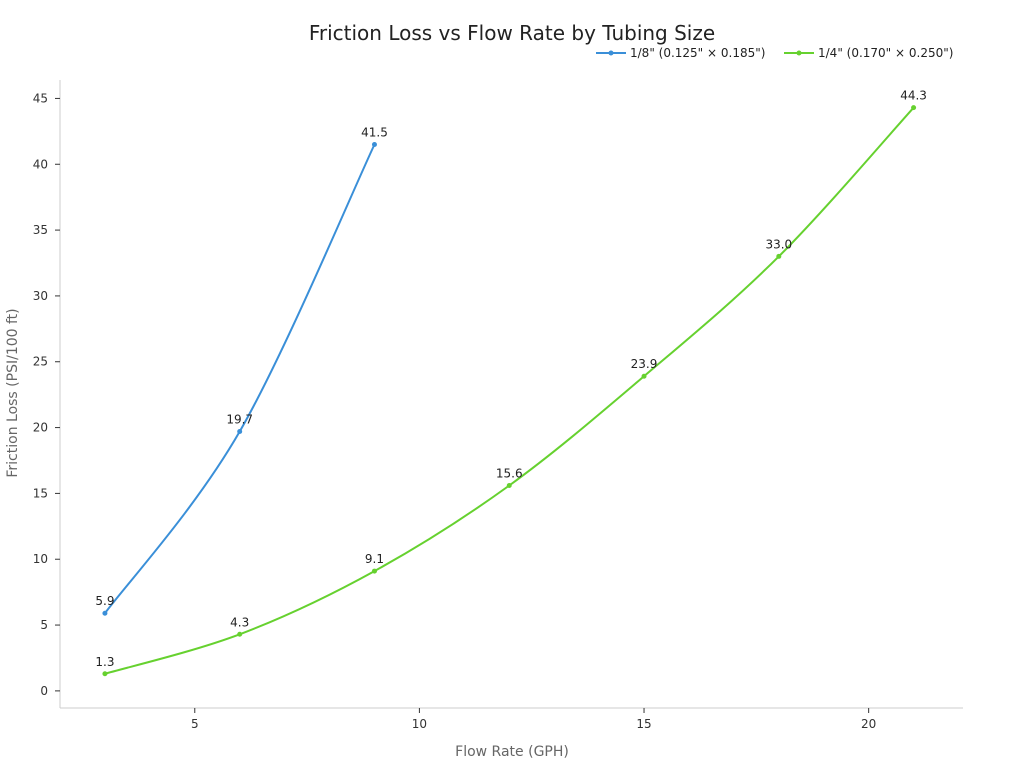 The width and height of the screenshot is (1024, 768). What do you see at coordinates (778, 244) in the screenshot?
I see `data-label: 33.0` at bounding box center [778, 244].